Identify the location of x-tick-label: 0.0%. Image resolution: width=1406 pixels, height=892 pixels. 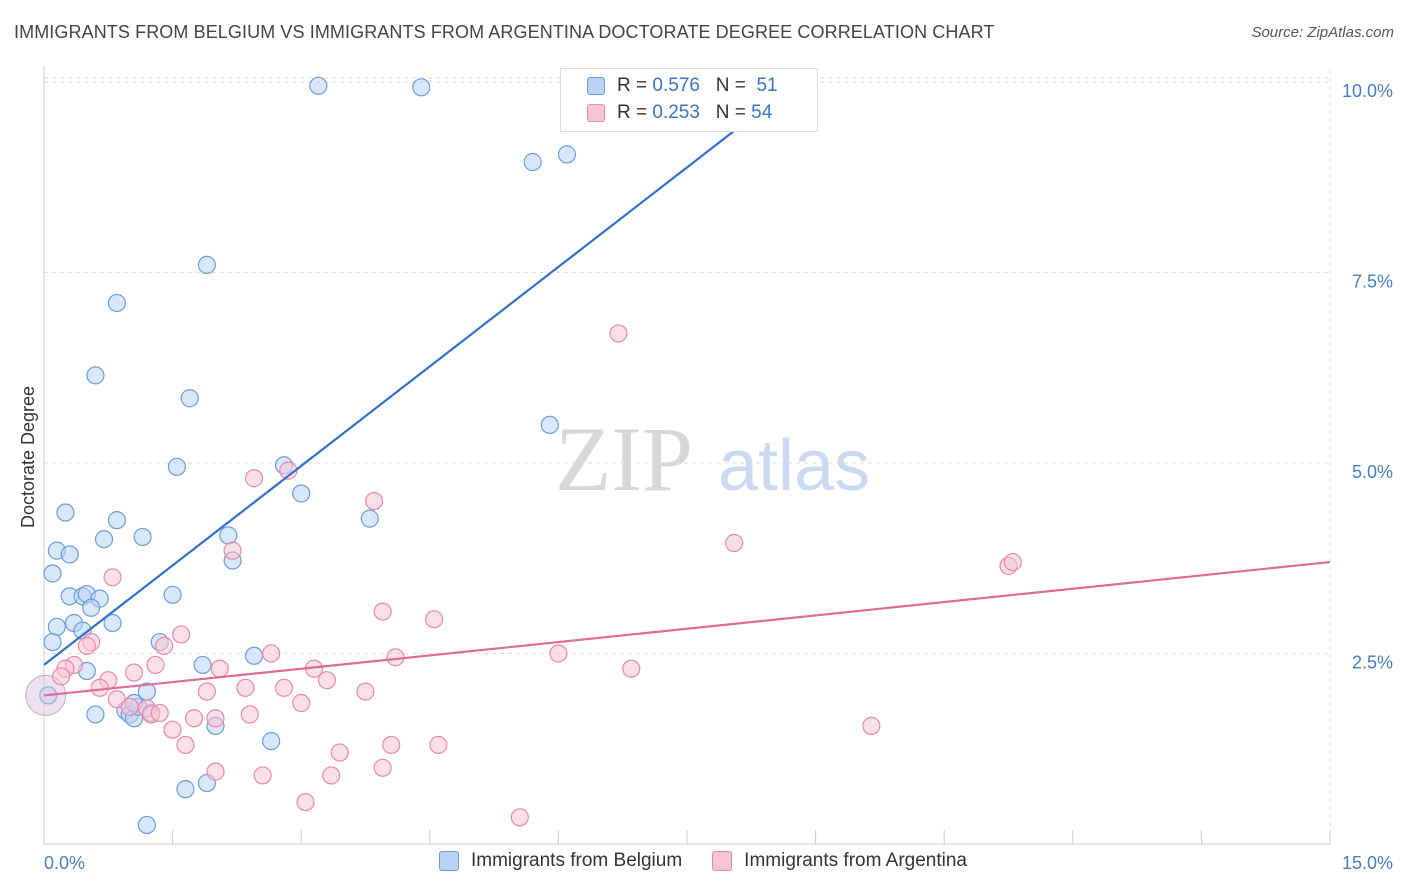
(64, 863).